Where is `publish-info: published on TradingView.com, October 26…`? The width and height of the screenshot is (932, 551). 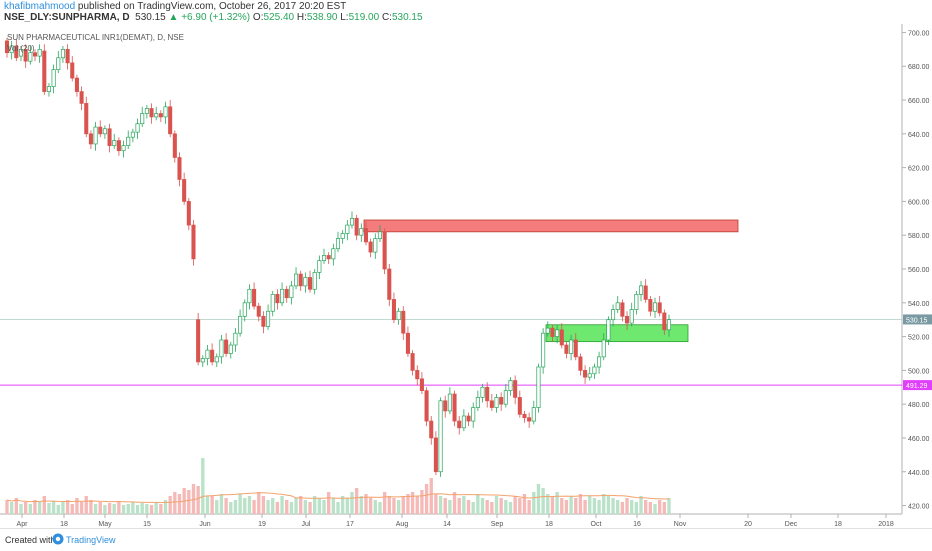
publish-info: published on TradingView.com, October 26… is located at coordinates (211, 6).